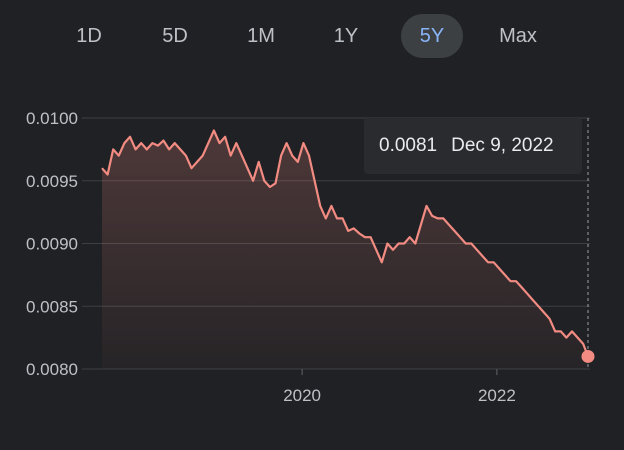 The image size is (624, 450). Describe the element at coordinates (52, 244) in the screenshot. I see `y-tick-label: 0.0090` at that location.